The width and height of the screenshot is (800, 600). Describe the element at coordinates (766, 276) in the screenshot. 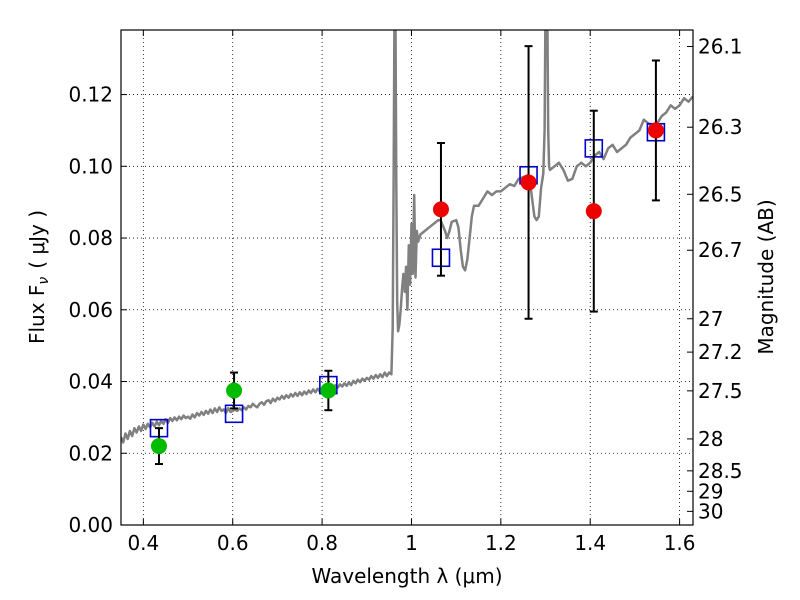

I see `y-axis-title-right: Magnitude (AB)` at that location.